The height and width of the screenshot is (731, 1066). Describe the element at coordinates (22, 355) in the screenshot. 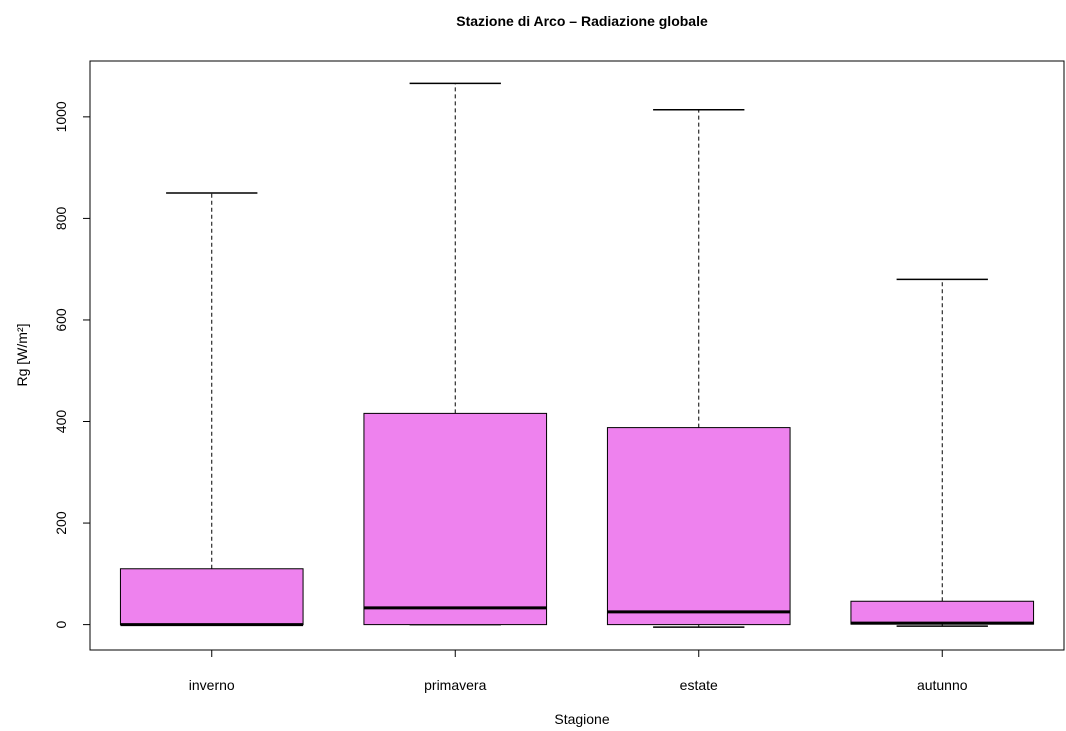

I see `y-axis-label: Rg [W/m²]` at that location.